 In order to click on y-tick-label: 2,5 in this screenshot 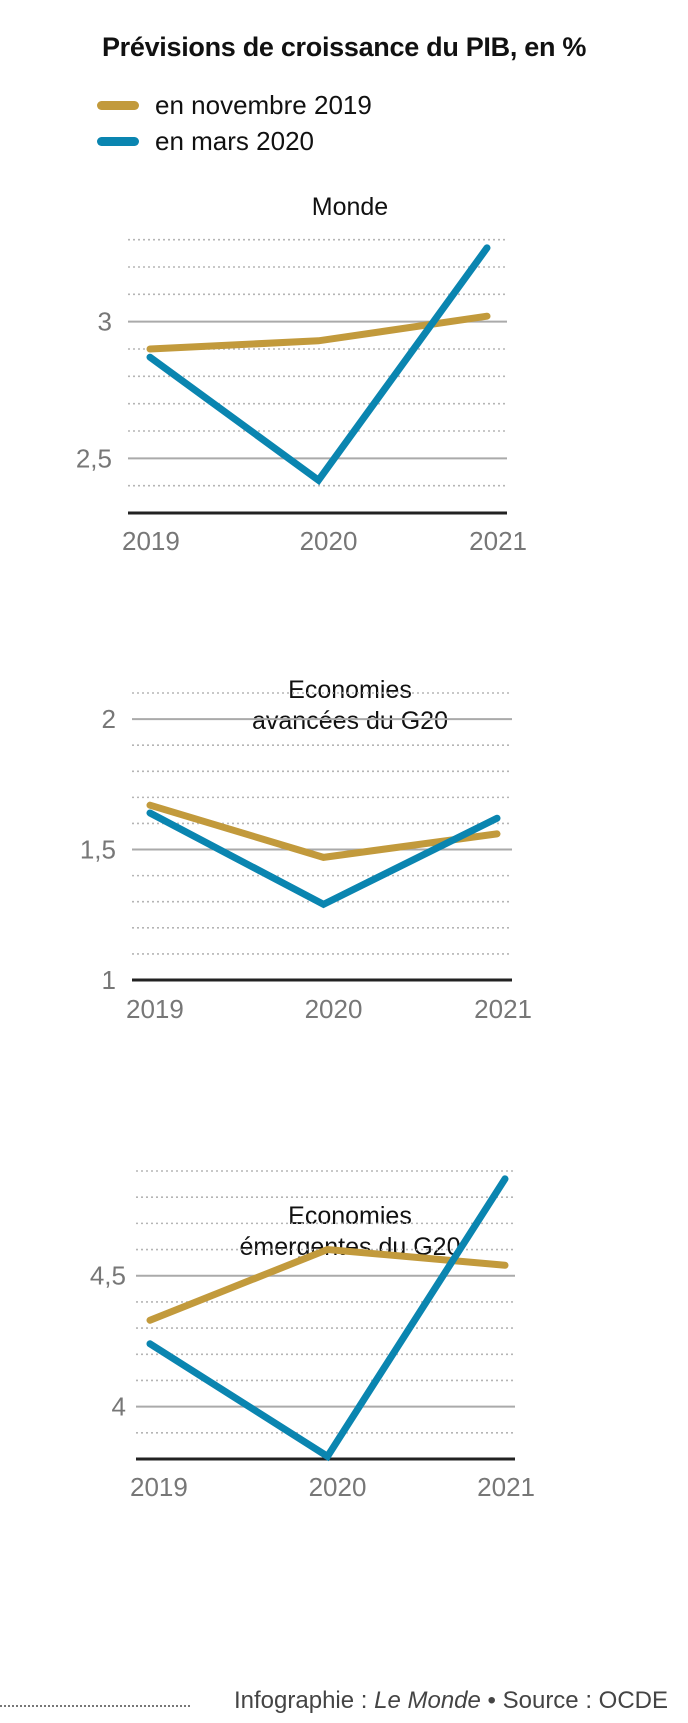, I will do `click(94, 458)`.